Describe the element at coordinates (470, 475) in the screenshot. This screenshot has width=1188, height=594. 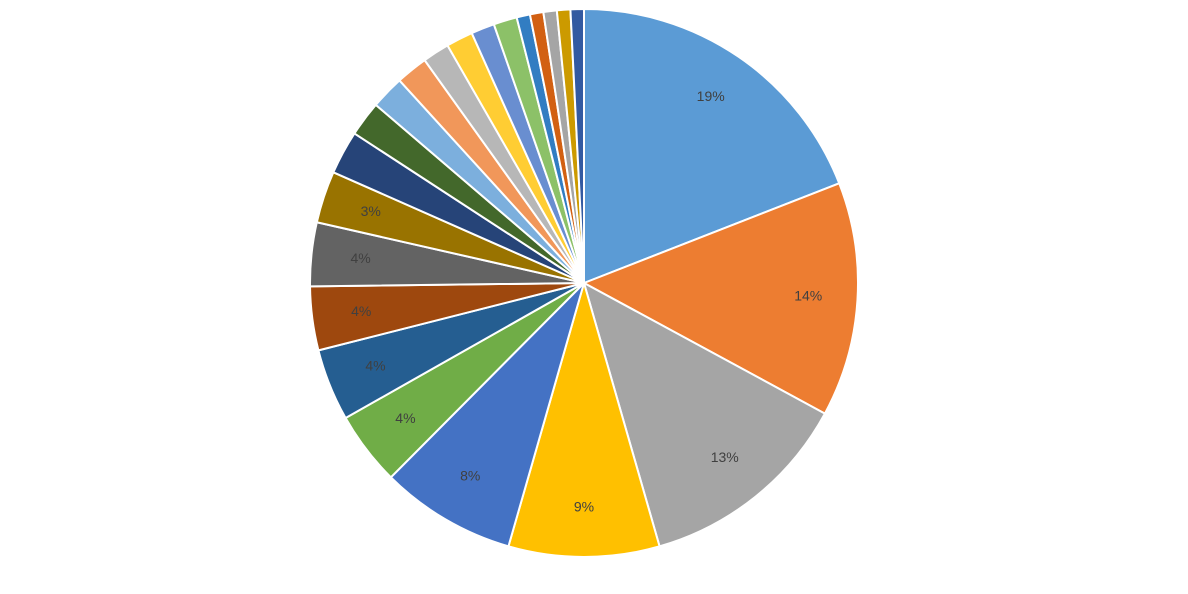
I see `data-label-5: 8%` at that location.